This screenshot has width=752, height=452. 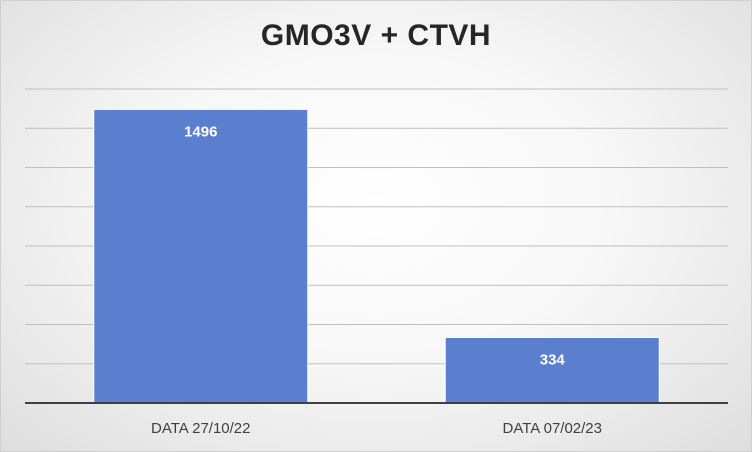 I want to click on chart-title: GMO3V + CTVH, so click(x=376, y=35).